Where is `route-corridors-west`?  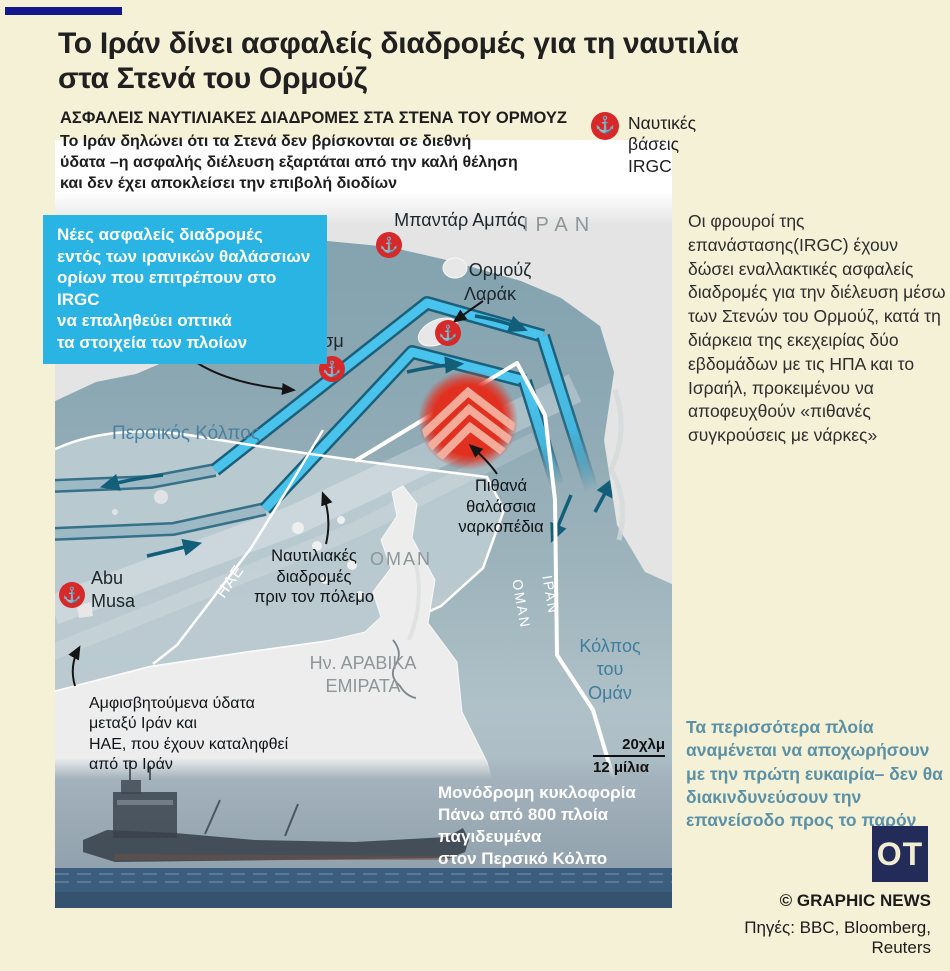
route-corridors-west is located at coordinates (161, 502).